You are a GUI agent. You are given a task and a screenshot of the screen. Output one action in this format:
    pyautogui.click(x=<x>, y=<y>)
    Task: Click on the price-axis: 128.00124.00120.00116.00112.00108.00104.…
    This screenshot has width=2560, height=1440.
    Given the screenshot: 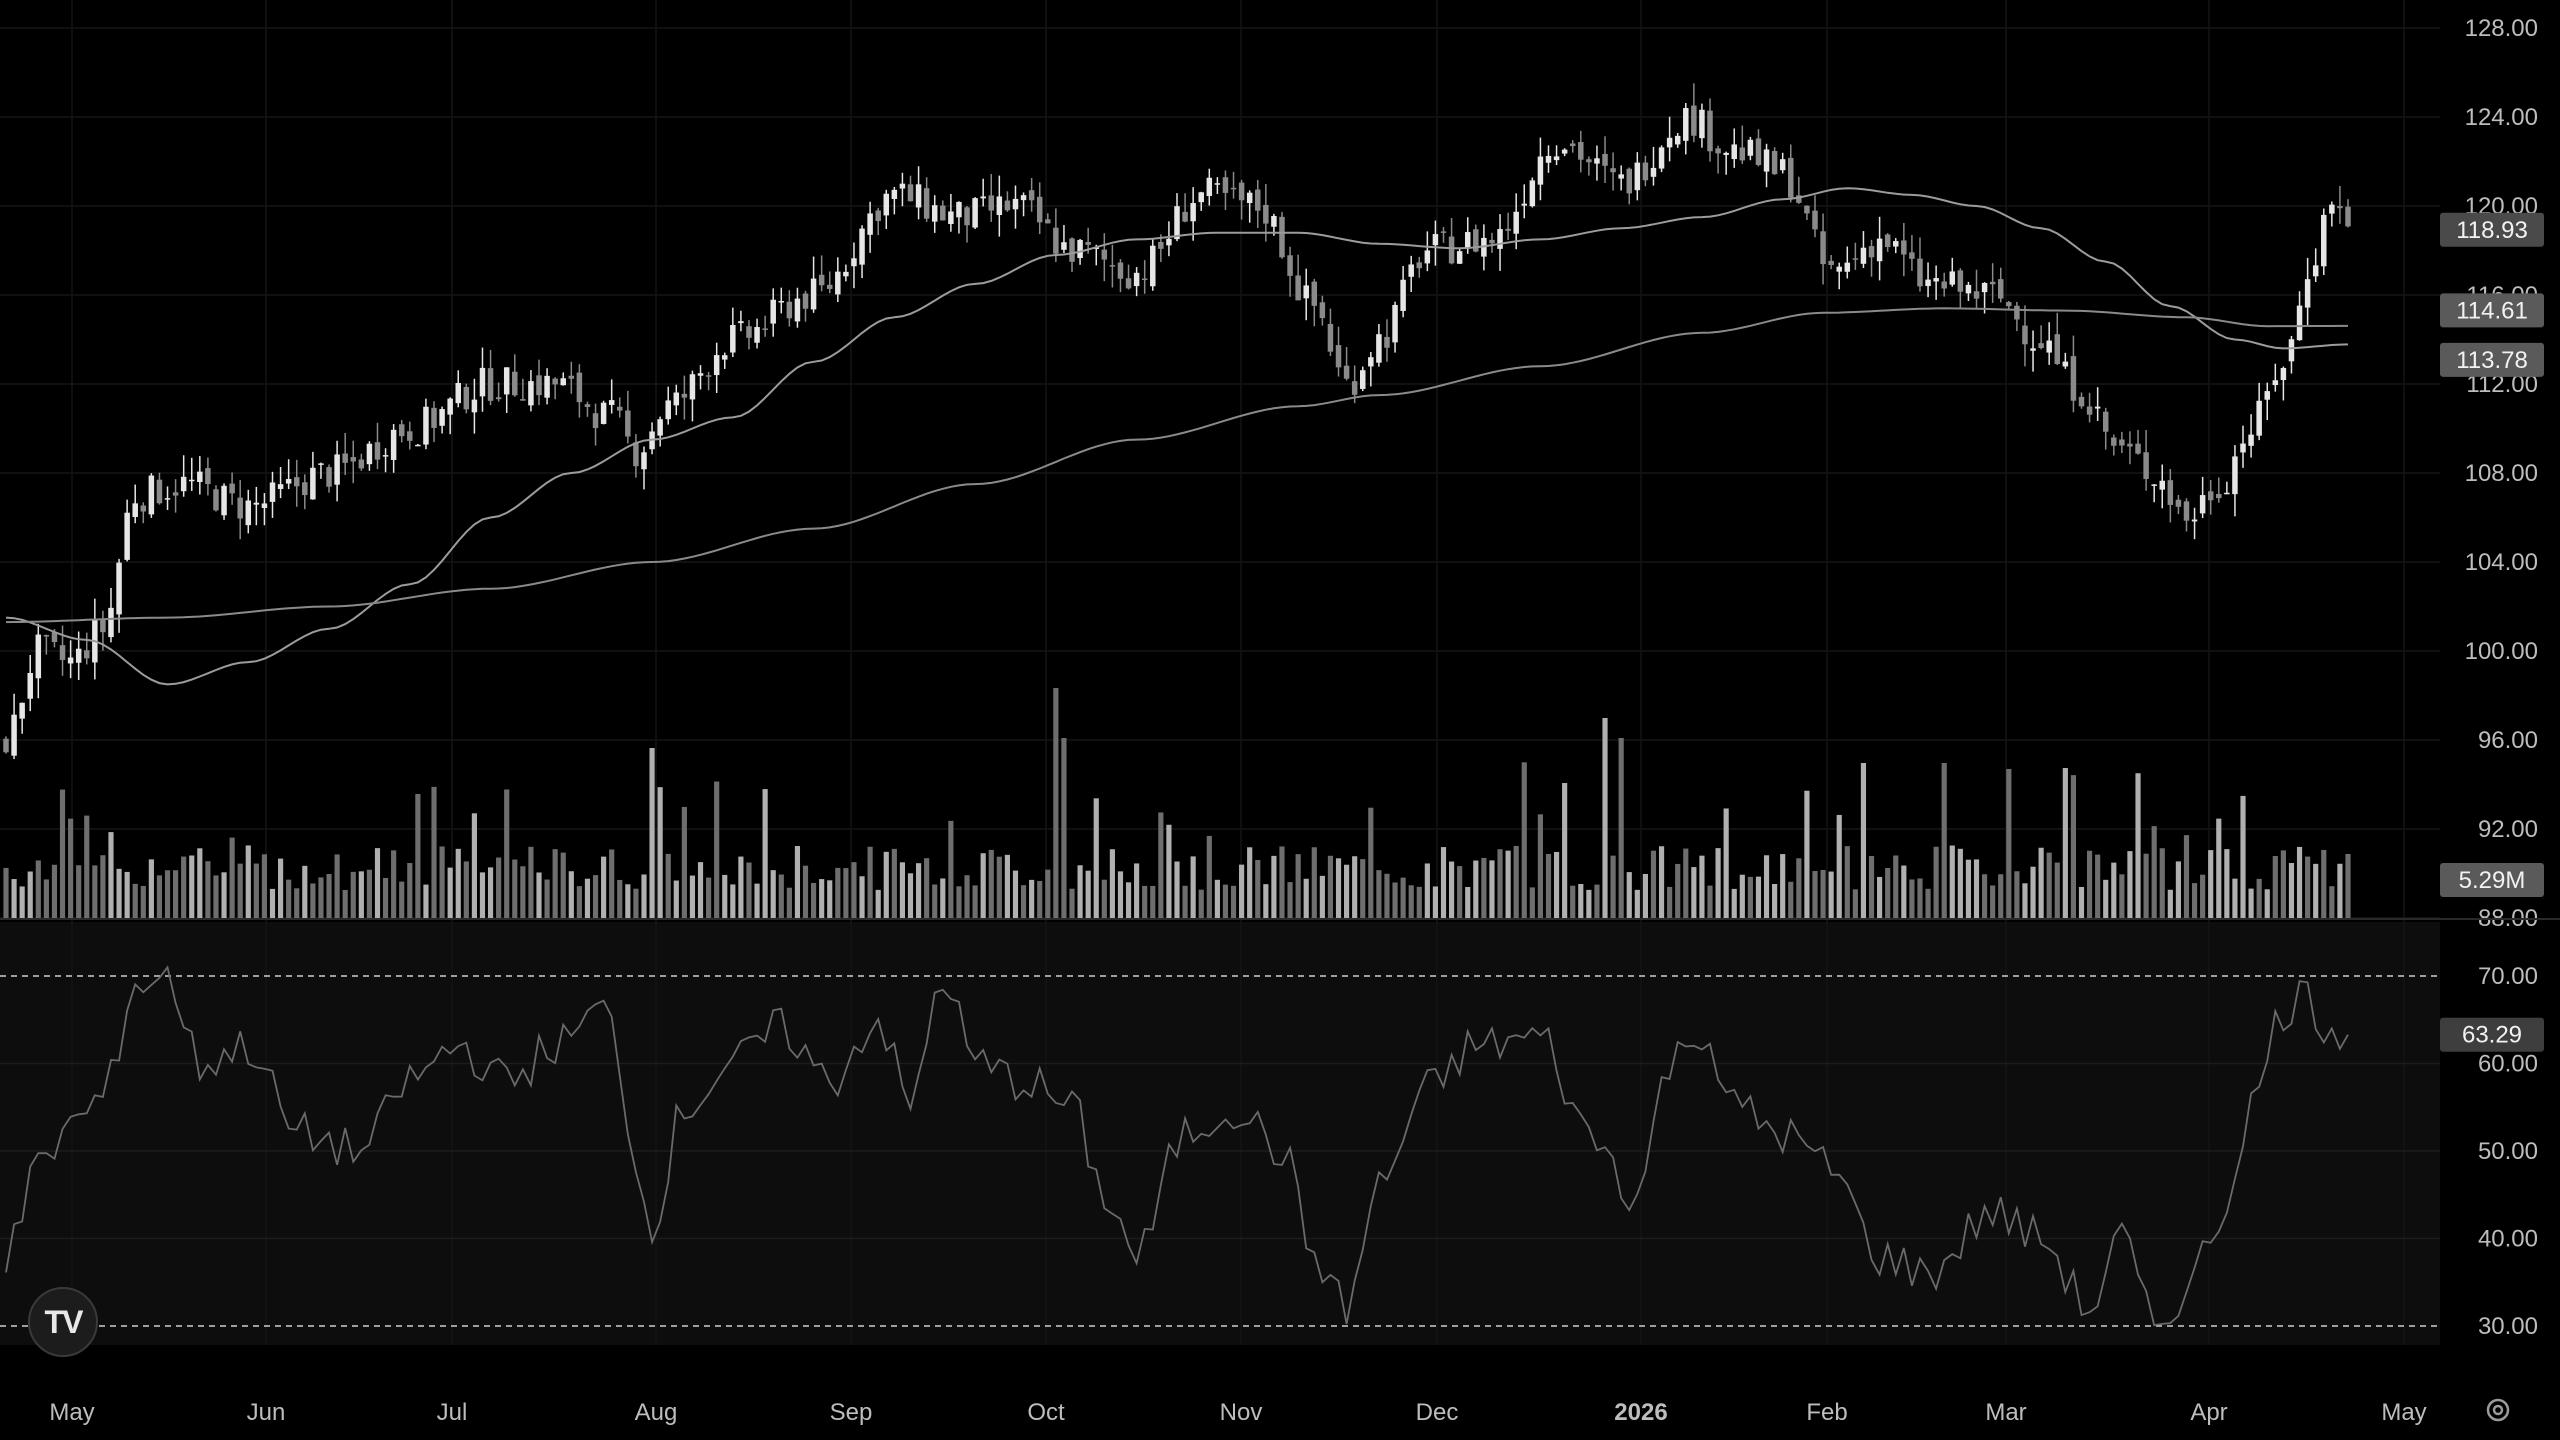 What is the action you would take?
    pyautogui.click(x=2501, y=677)
    